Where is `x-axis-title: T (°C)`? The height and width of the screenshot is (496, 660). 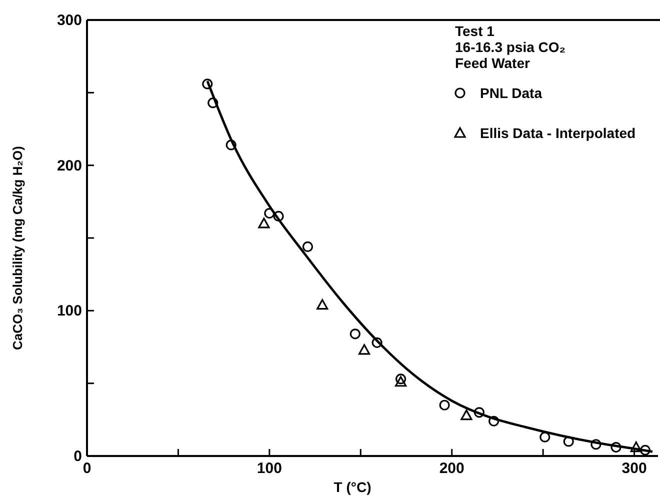 x-axis-title: T (°C) is located at coordinates (353, 487).